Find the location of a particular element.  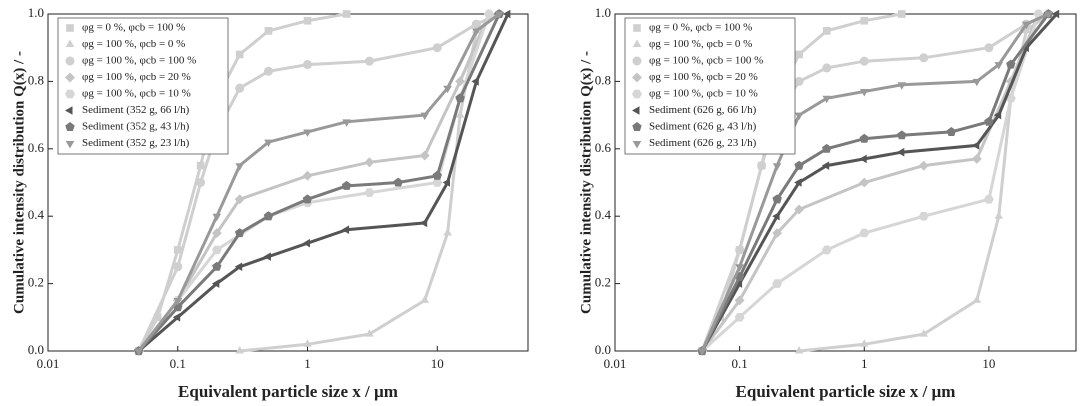

legend-label: φg = 0 %, φcb = 100 % is located at coordinates (700, 28).